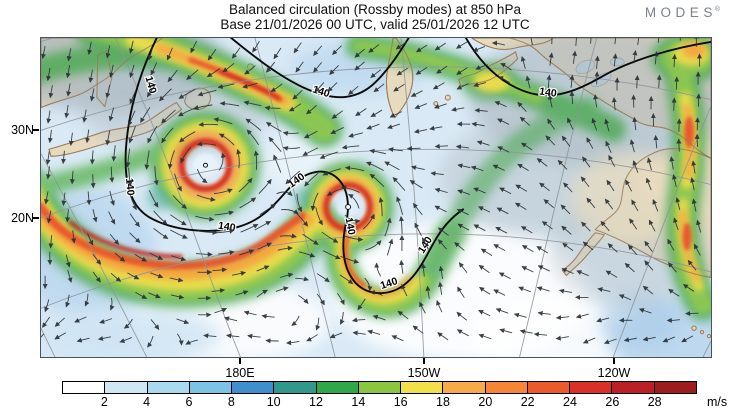 This screenshot has height=408, width=750. Describe the element at coordinates (694, 328) in the screenshot. I see `island-hawaii` at that location.